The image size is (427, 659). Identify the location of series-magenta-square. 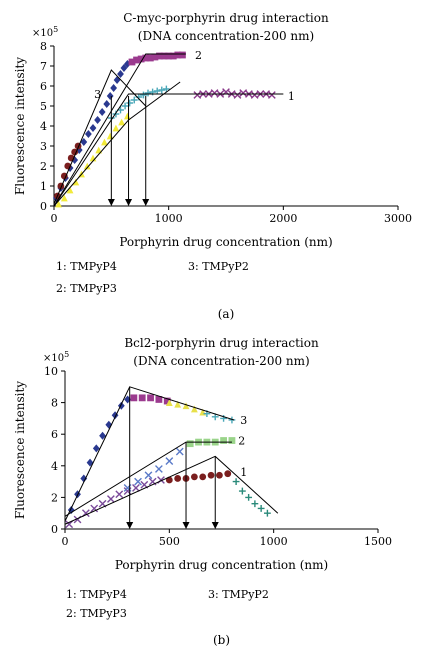
(150, 399).